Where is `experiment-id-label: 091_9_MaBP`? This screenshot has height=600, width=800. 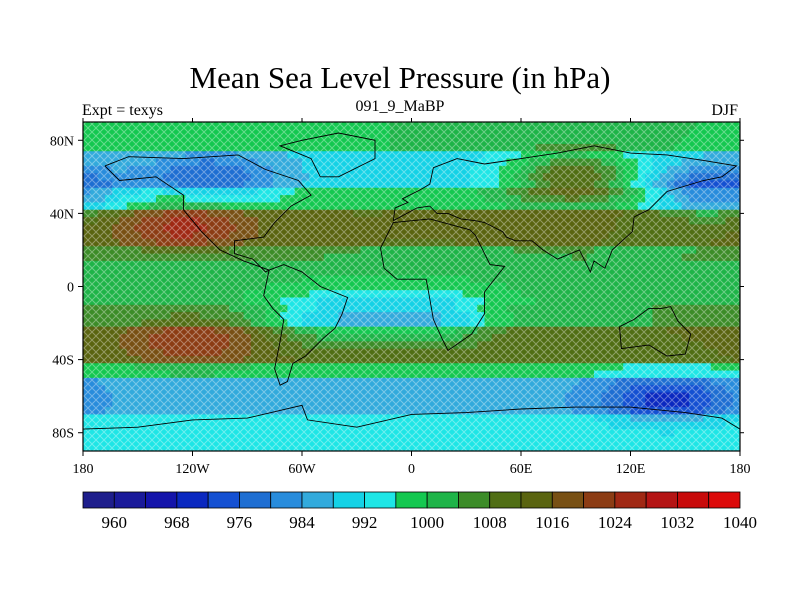 experiment-id-label: 091_9_MaBP is located at coordinates (400, 106).